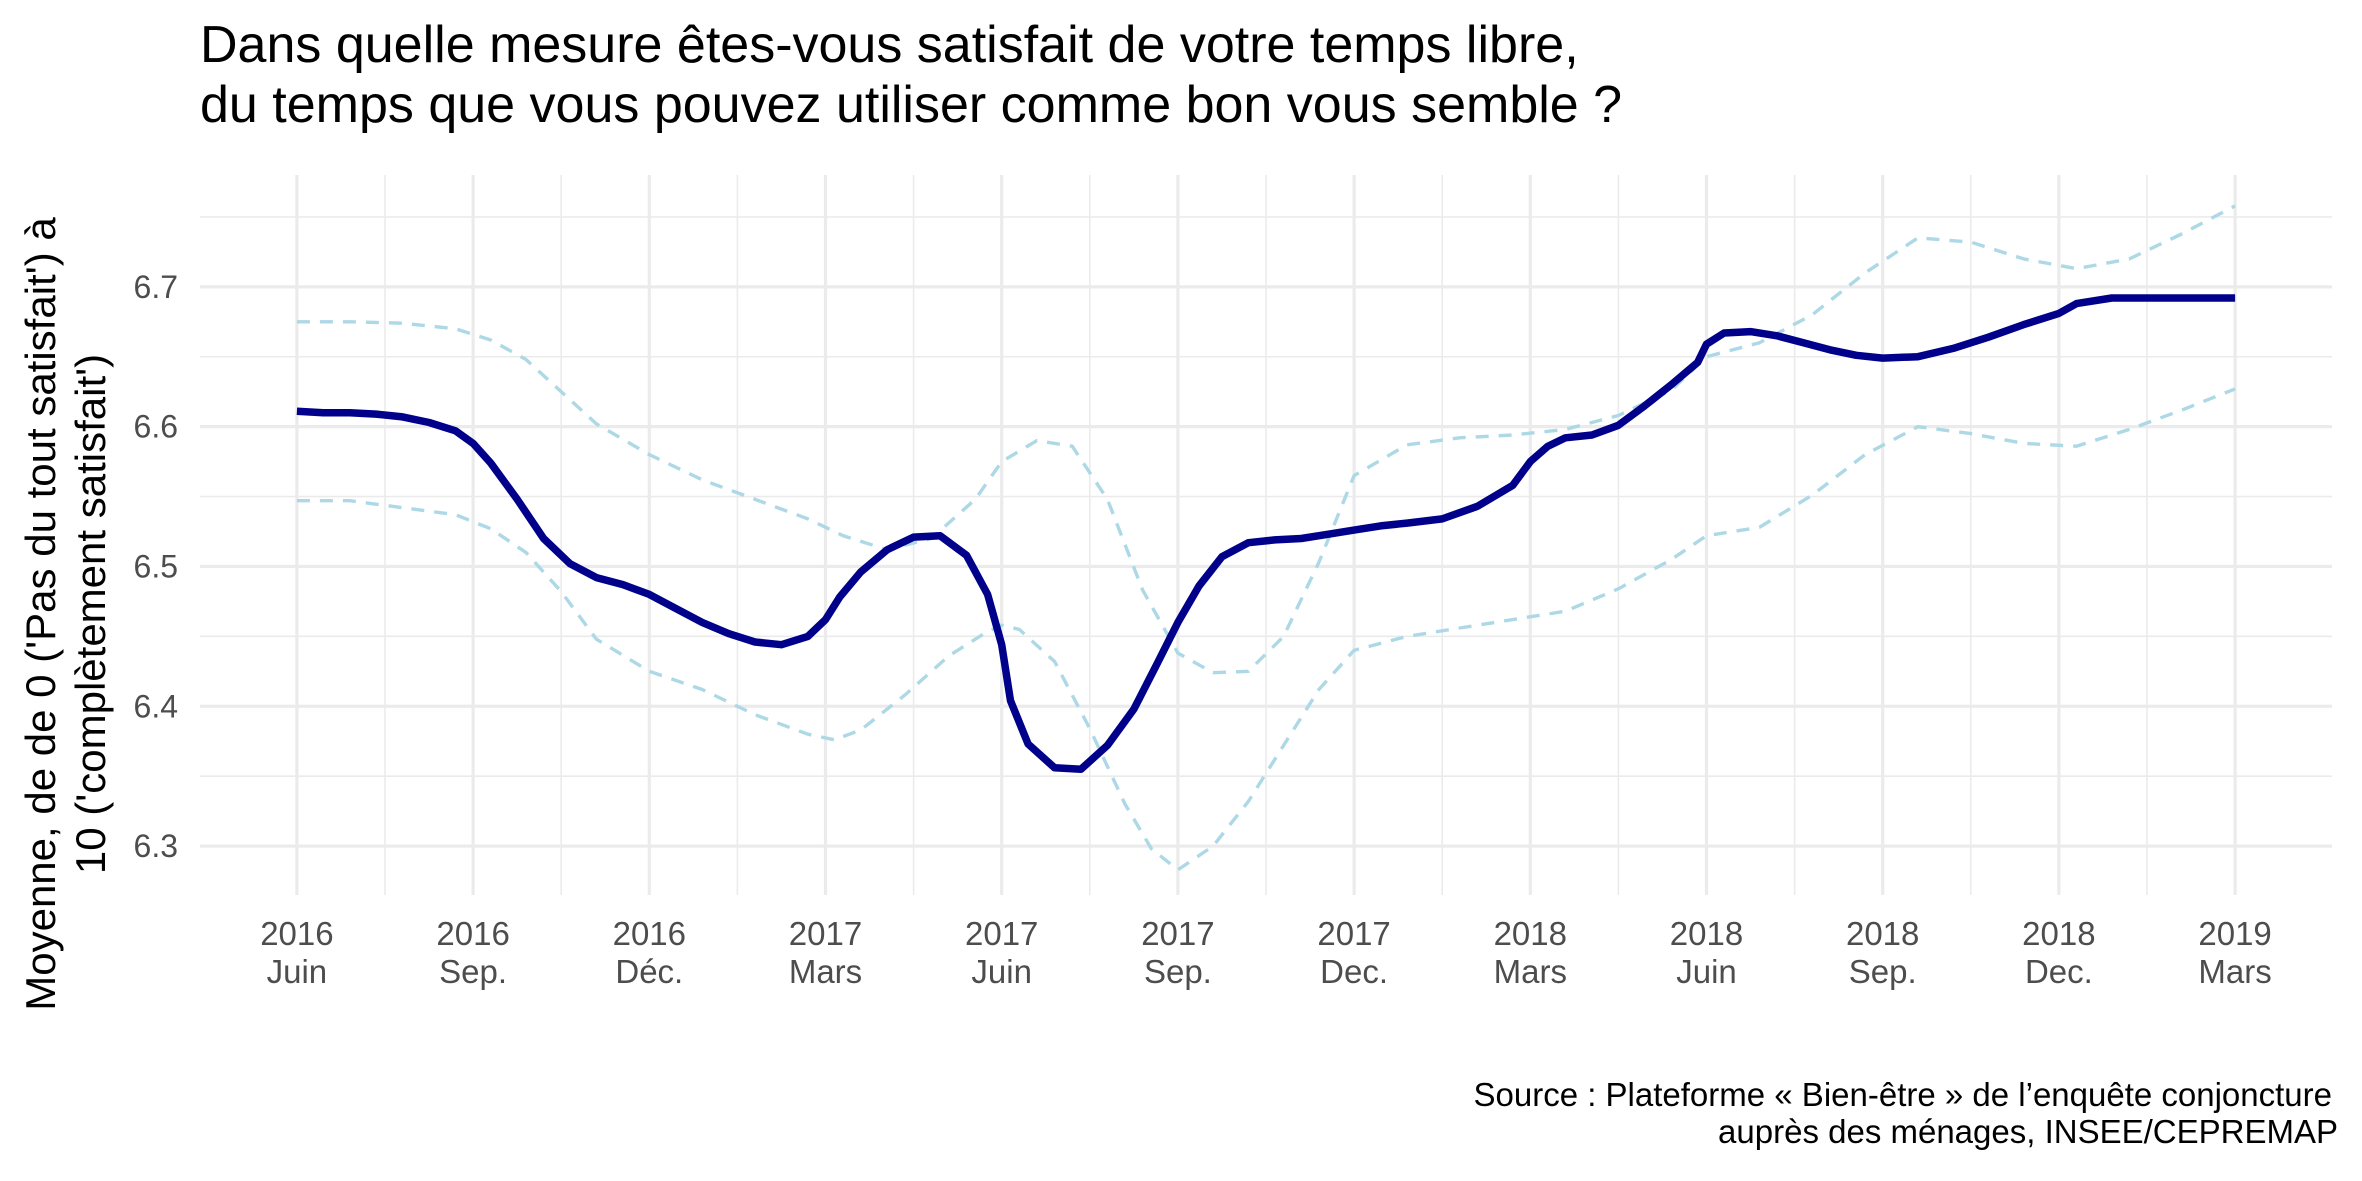 Image resolution: width=2362 pixels, height=1181 pixels. What do you see at coordinates (2028, 1131) in the screenshot?
I see `caption-line-2: auprès des ménages, INSEE/CEPREMAP` at bounding box center [2028, 1131].